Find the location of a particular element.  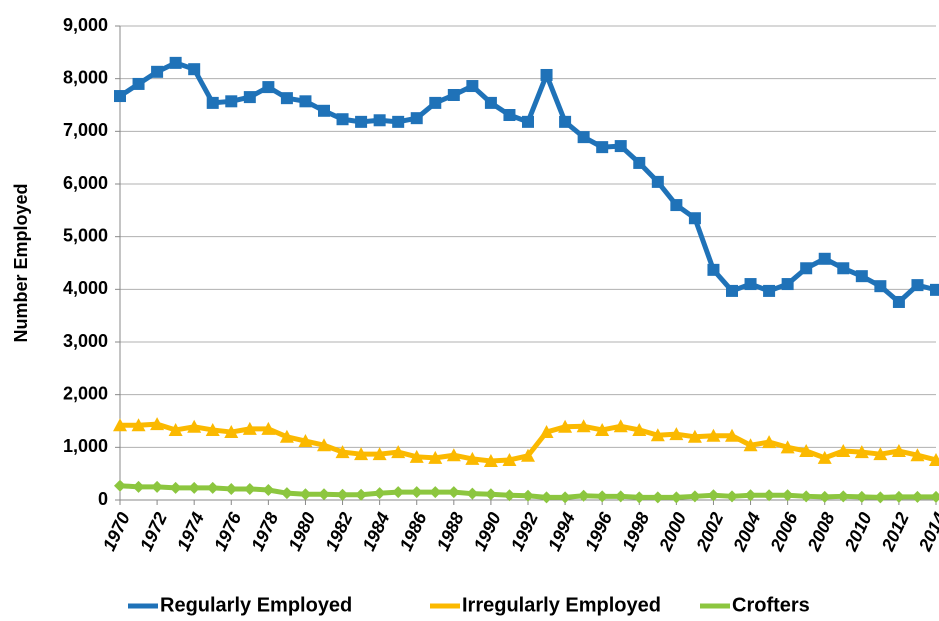

y-tick-label: 6,000 is located at coordinates (85, 183).